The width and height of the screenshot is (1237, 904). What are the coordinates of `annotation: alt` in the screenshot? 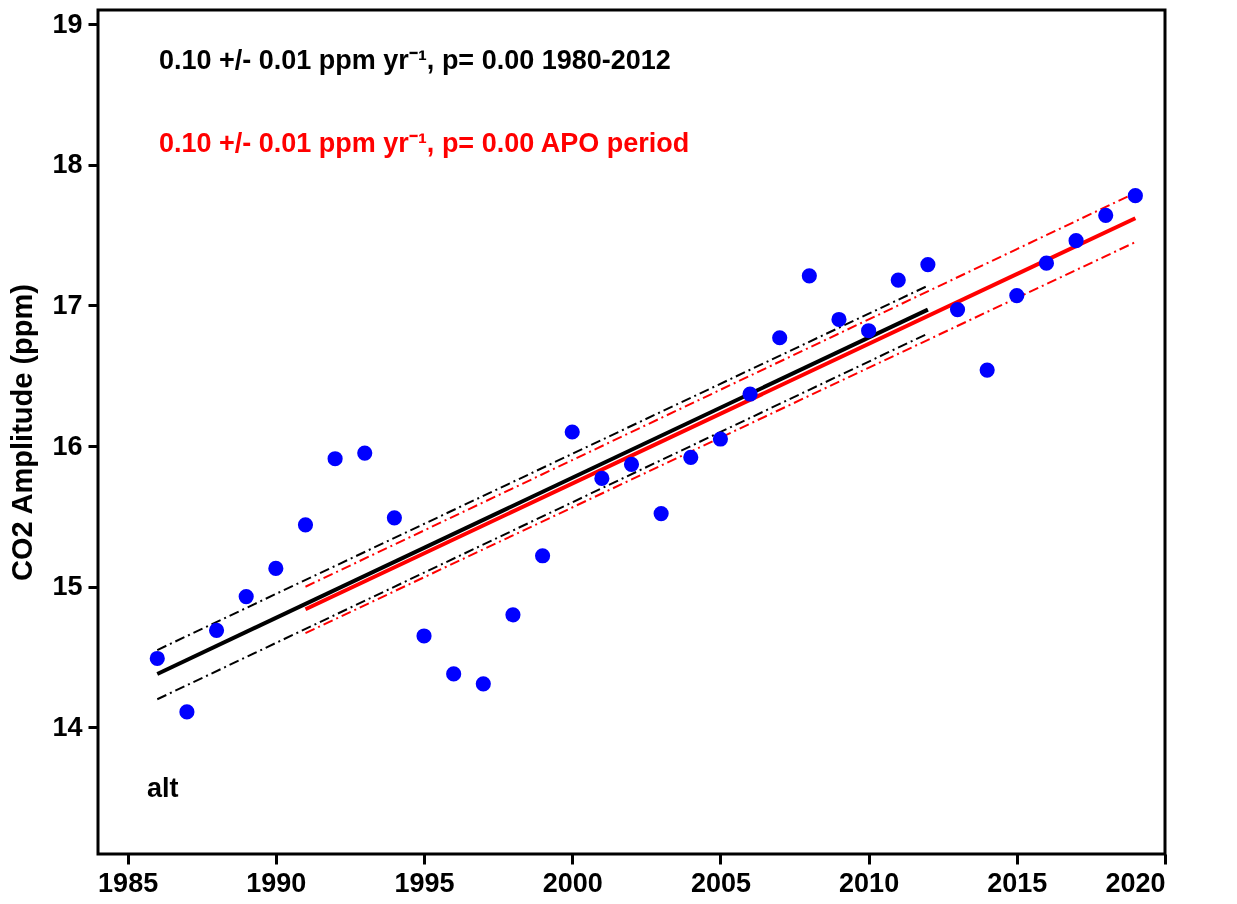 It's located at (163, 788).